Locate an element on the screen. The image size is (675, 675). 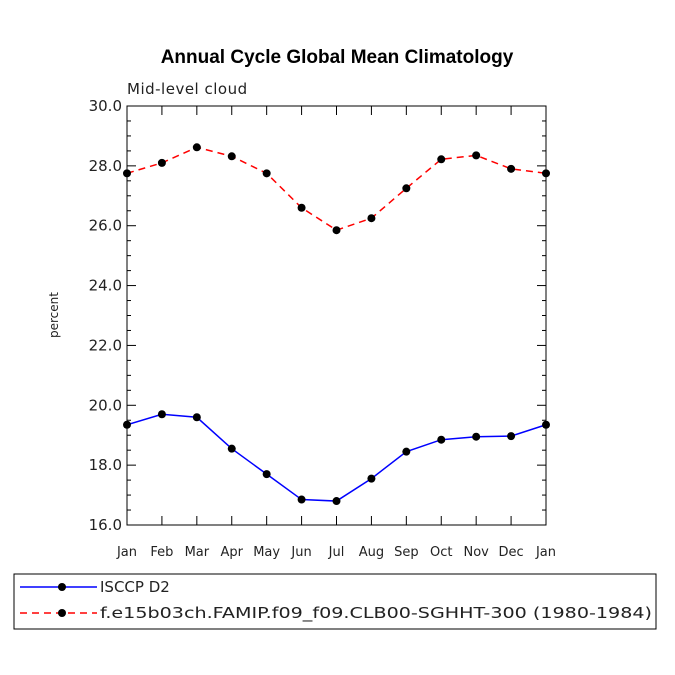
chart-subtitle: Mid-level cloud is located at coordinates (187, 89).